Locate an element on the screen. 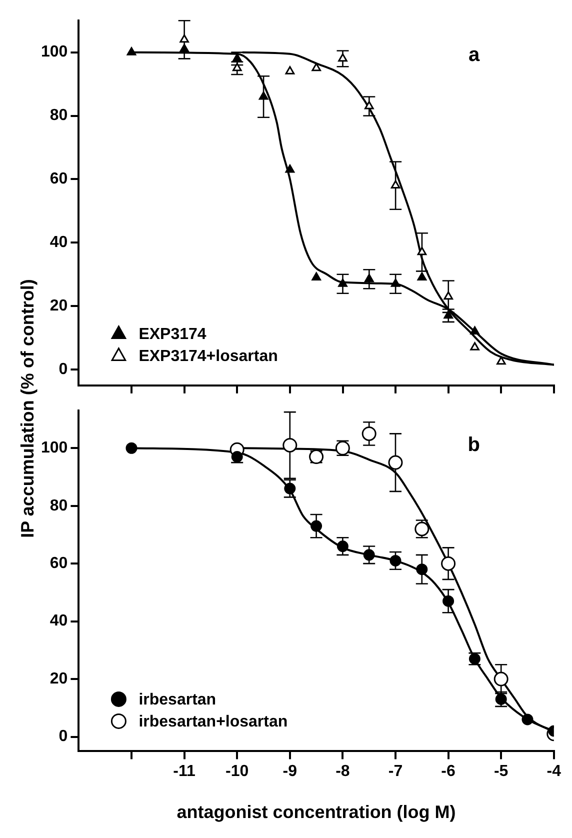 This screenshot has width=572, height=838. legend-label: irbesartan is located at coordinates (177, 700).